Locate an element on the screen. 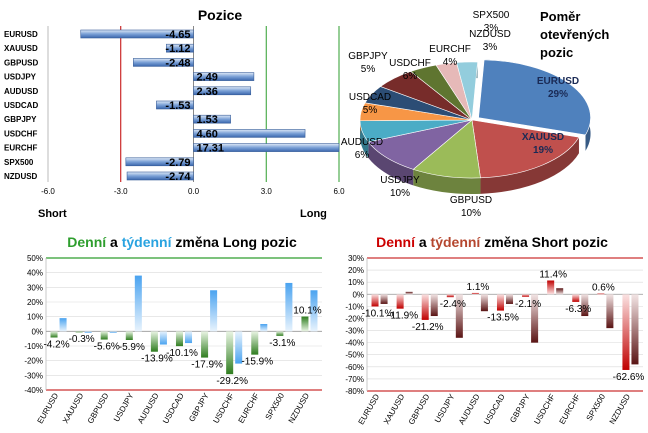  long-category-gbpusd: GBPUSD is located at coordinates (98, 408).